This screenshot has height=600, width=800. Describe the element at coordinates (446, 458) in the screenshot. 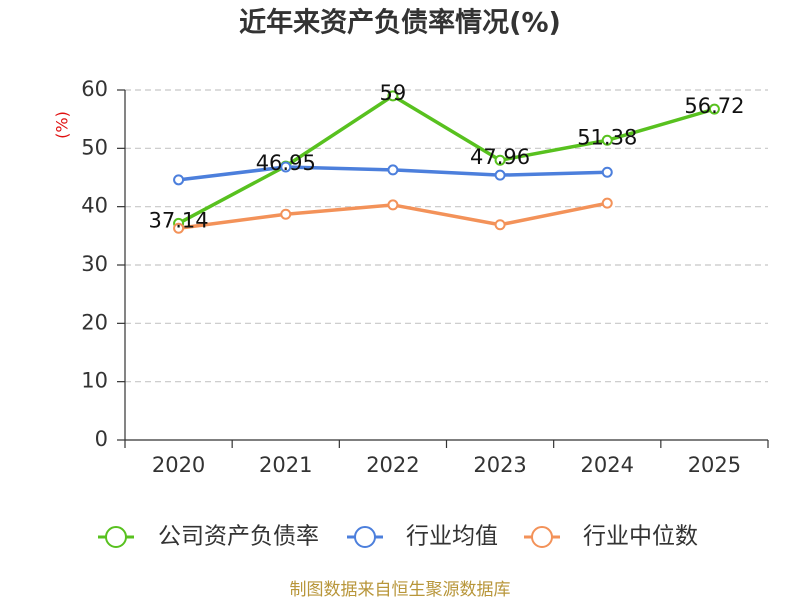

I see `x-axis-ticks: 2020 2021 2022 2023 2024 2025` at that location.